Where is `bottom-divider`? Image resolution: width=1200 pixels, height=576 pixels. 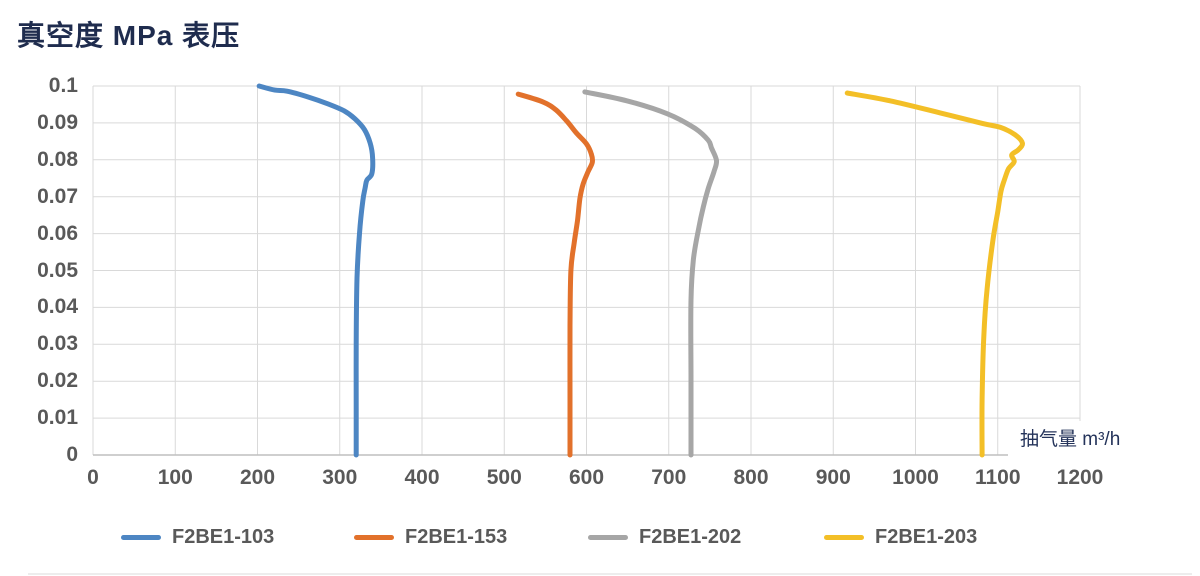
bottom-divider is located at coordinates (610, 574).